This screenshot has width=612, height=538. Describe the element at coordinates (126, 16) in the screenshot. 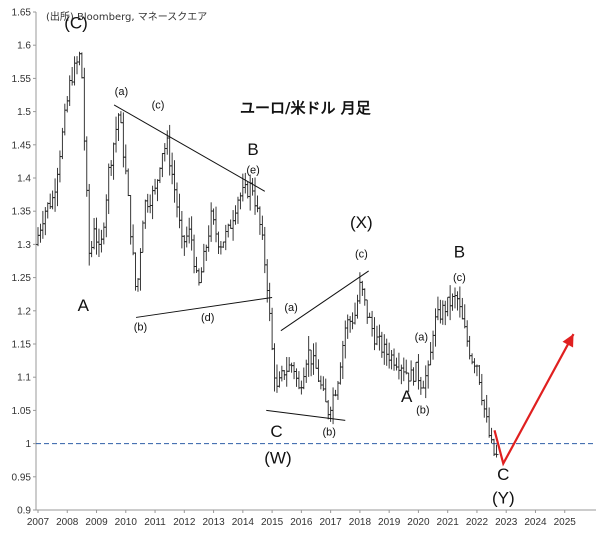

I see `source-note: (出所) Bloomberg, マネースクエア` at that location.